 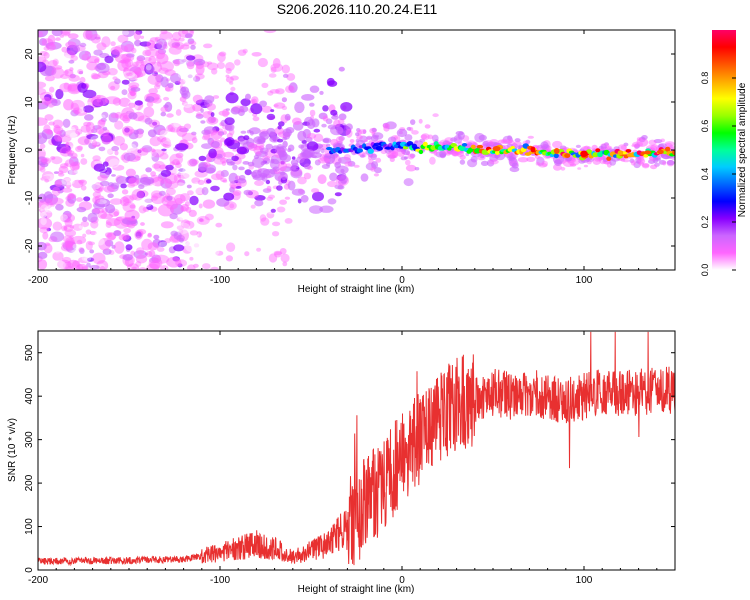 What do you see at coordinates (402, 280) in the screenshot?
I see `x-tick-label: 0` at bounding box center [402, 280].